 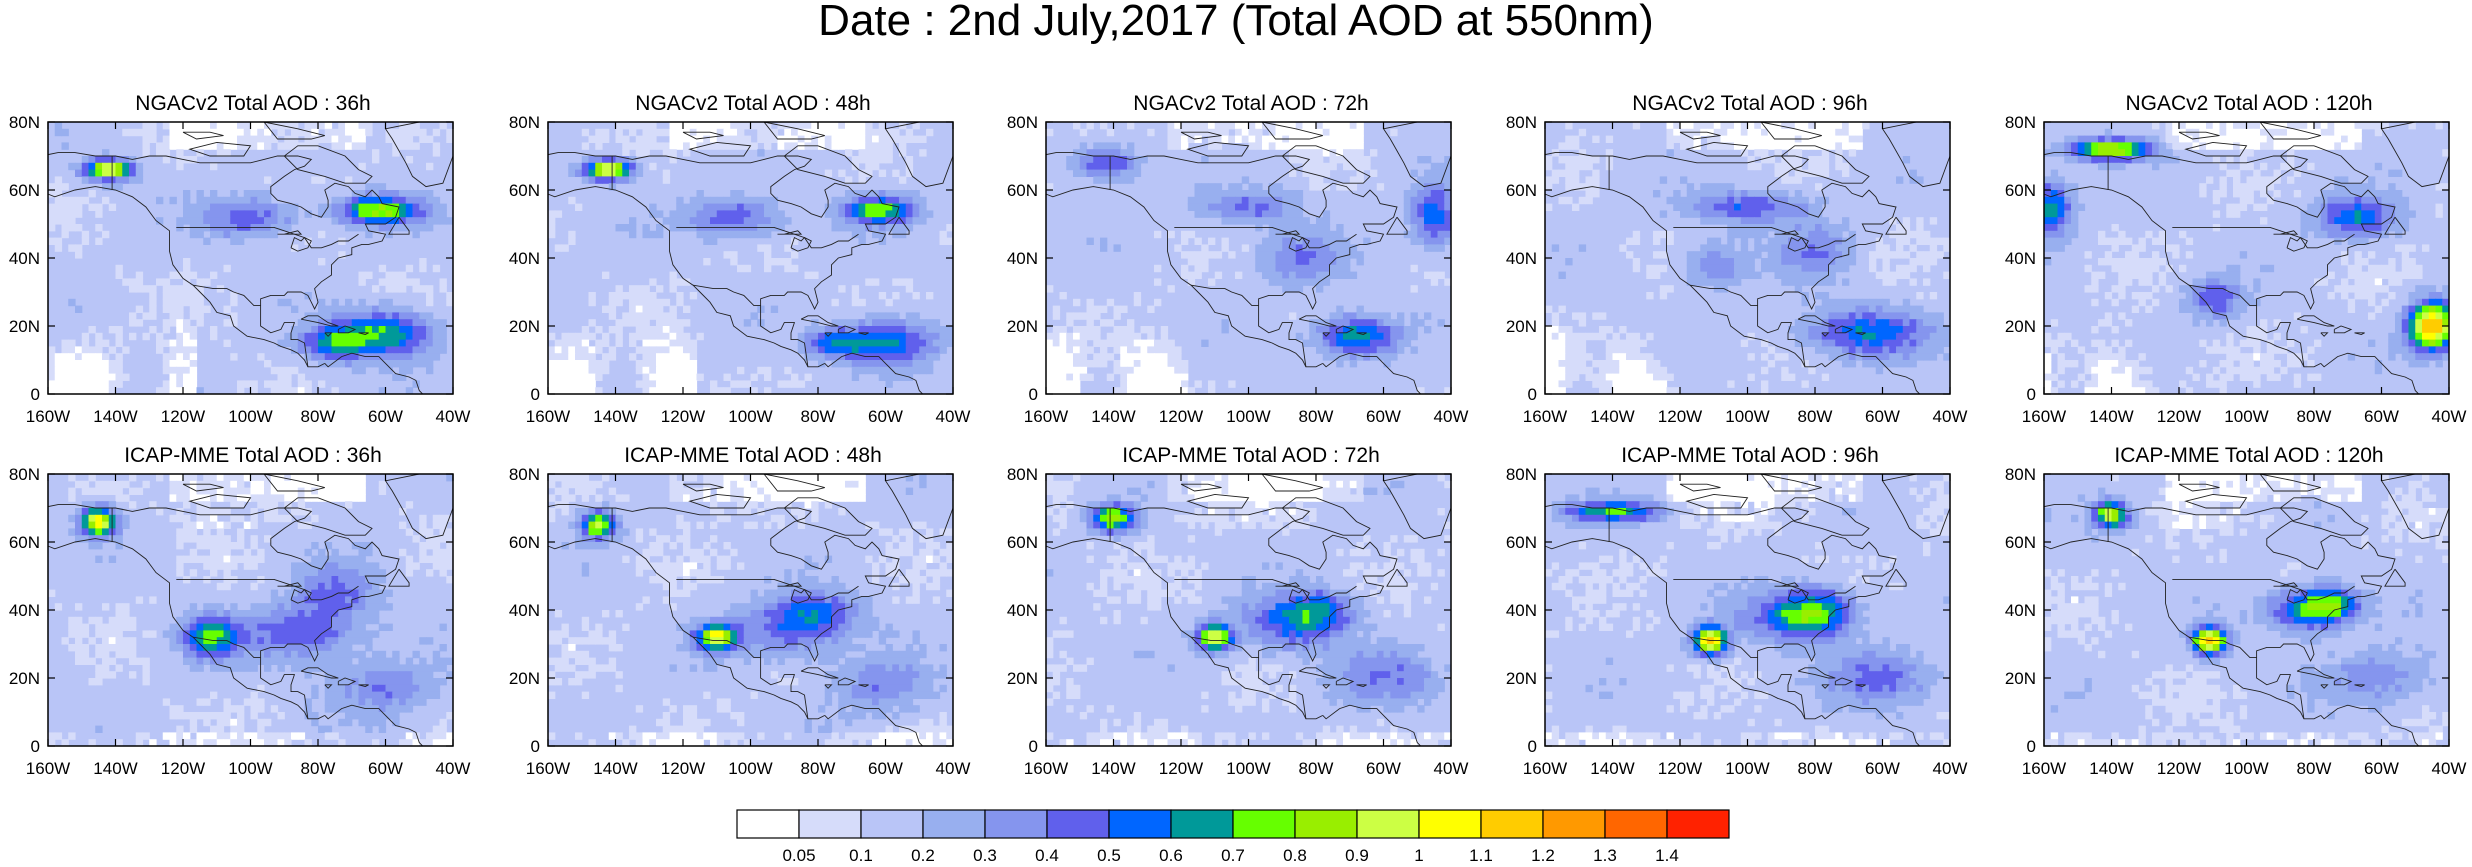 I want to click on panel-title: NGACv2 Total AOD : 120h, so click(x=2249, y=104).